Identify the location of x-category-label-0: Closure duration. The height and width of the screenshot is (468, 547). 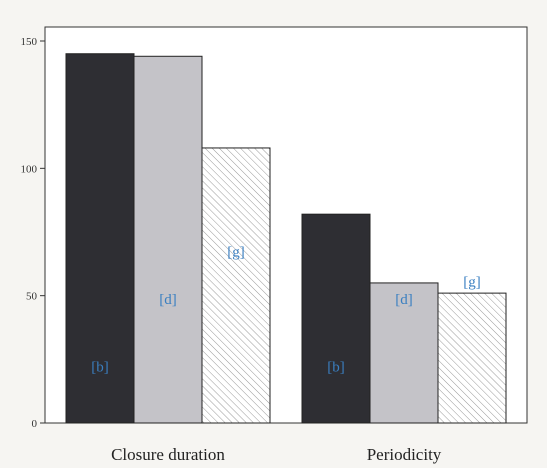
(168, 454).